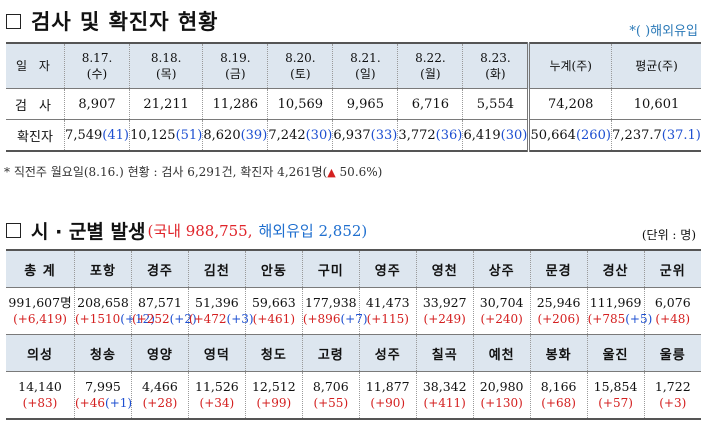 The image size is (710, 426). I want to click on date-8-21: 8.21. (일), so click(365, 66).